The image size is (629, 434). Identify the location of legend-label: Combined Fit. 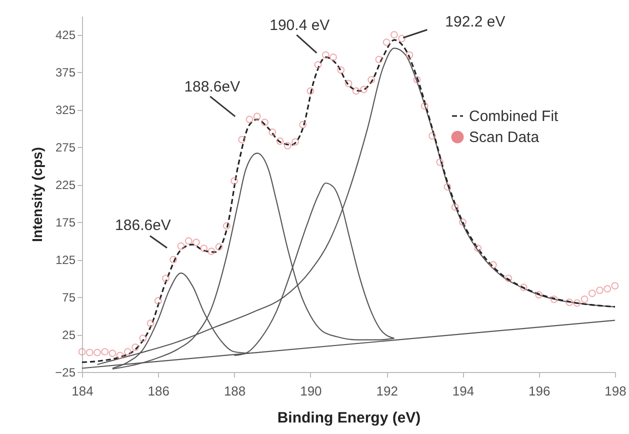
(514, 117).